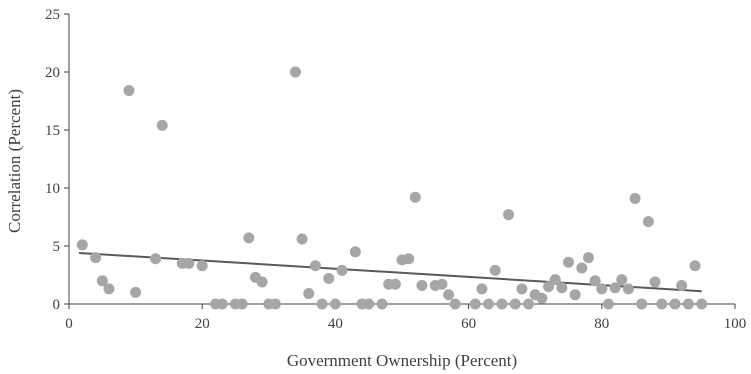 The width and height of the screenshot is (751, 374). What do you see at coordinates (735, 324) in the screenshot?
I see `x-tick-label: 100` at bounding box center [735, 324].